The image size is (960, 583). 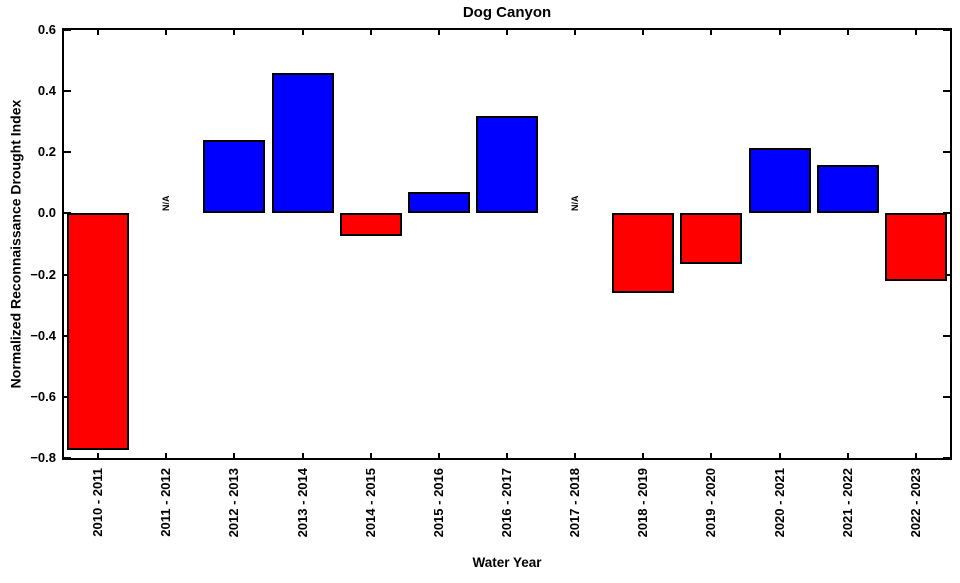 What do you see at coordinates (46, 152) in the screenshot?
I see `y-tick-label: 0.2` at bounding box center [46, 152].